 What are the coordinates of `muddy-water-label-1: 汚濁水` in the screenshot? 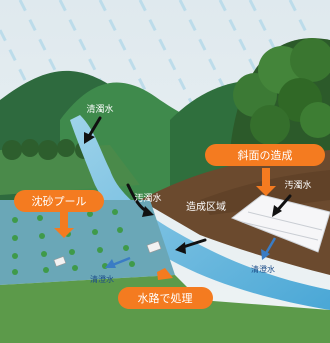 It's located at (147, 198).